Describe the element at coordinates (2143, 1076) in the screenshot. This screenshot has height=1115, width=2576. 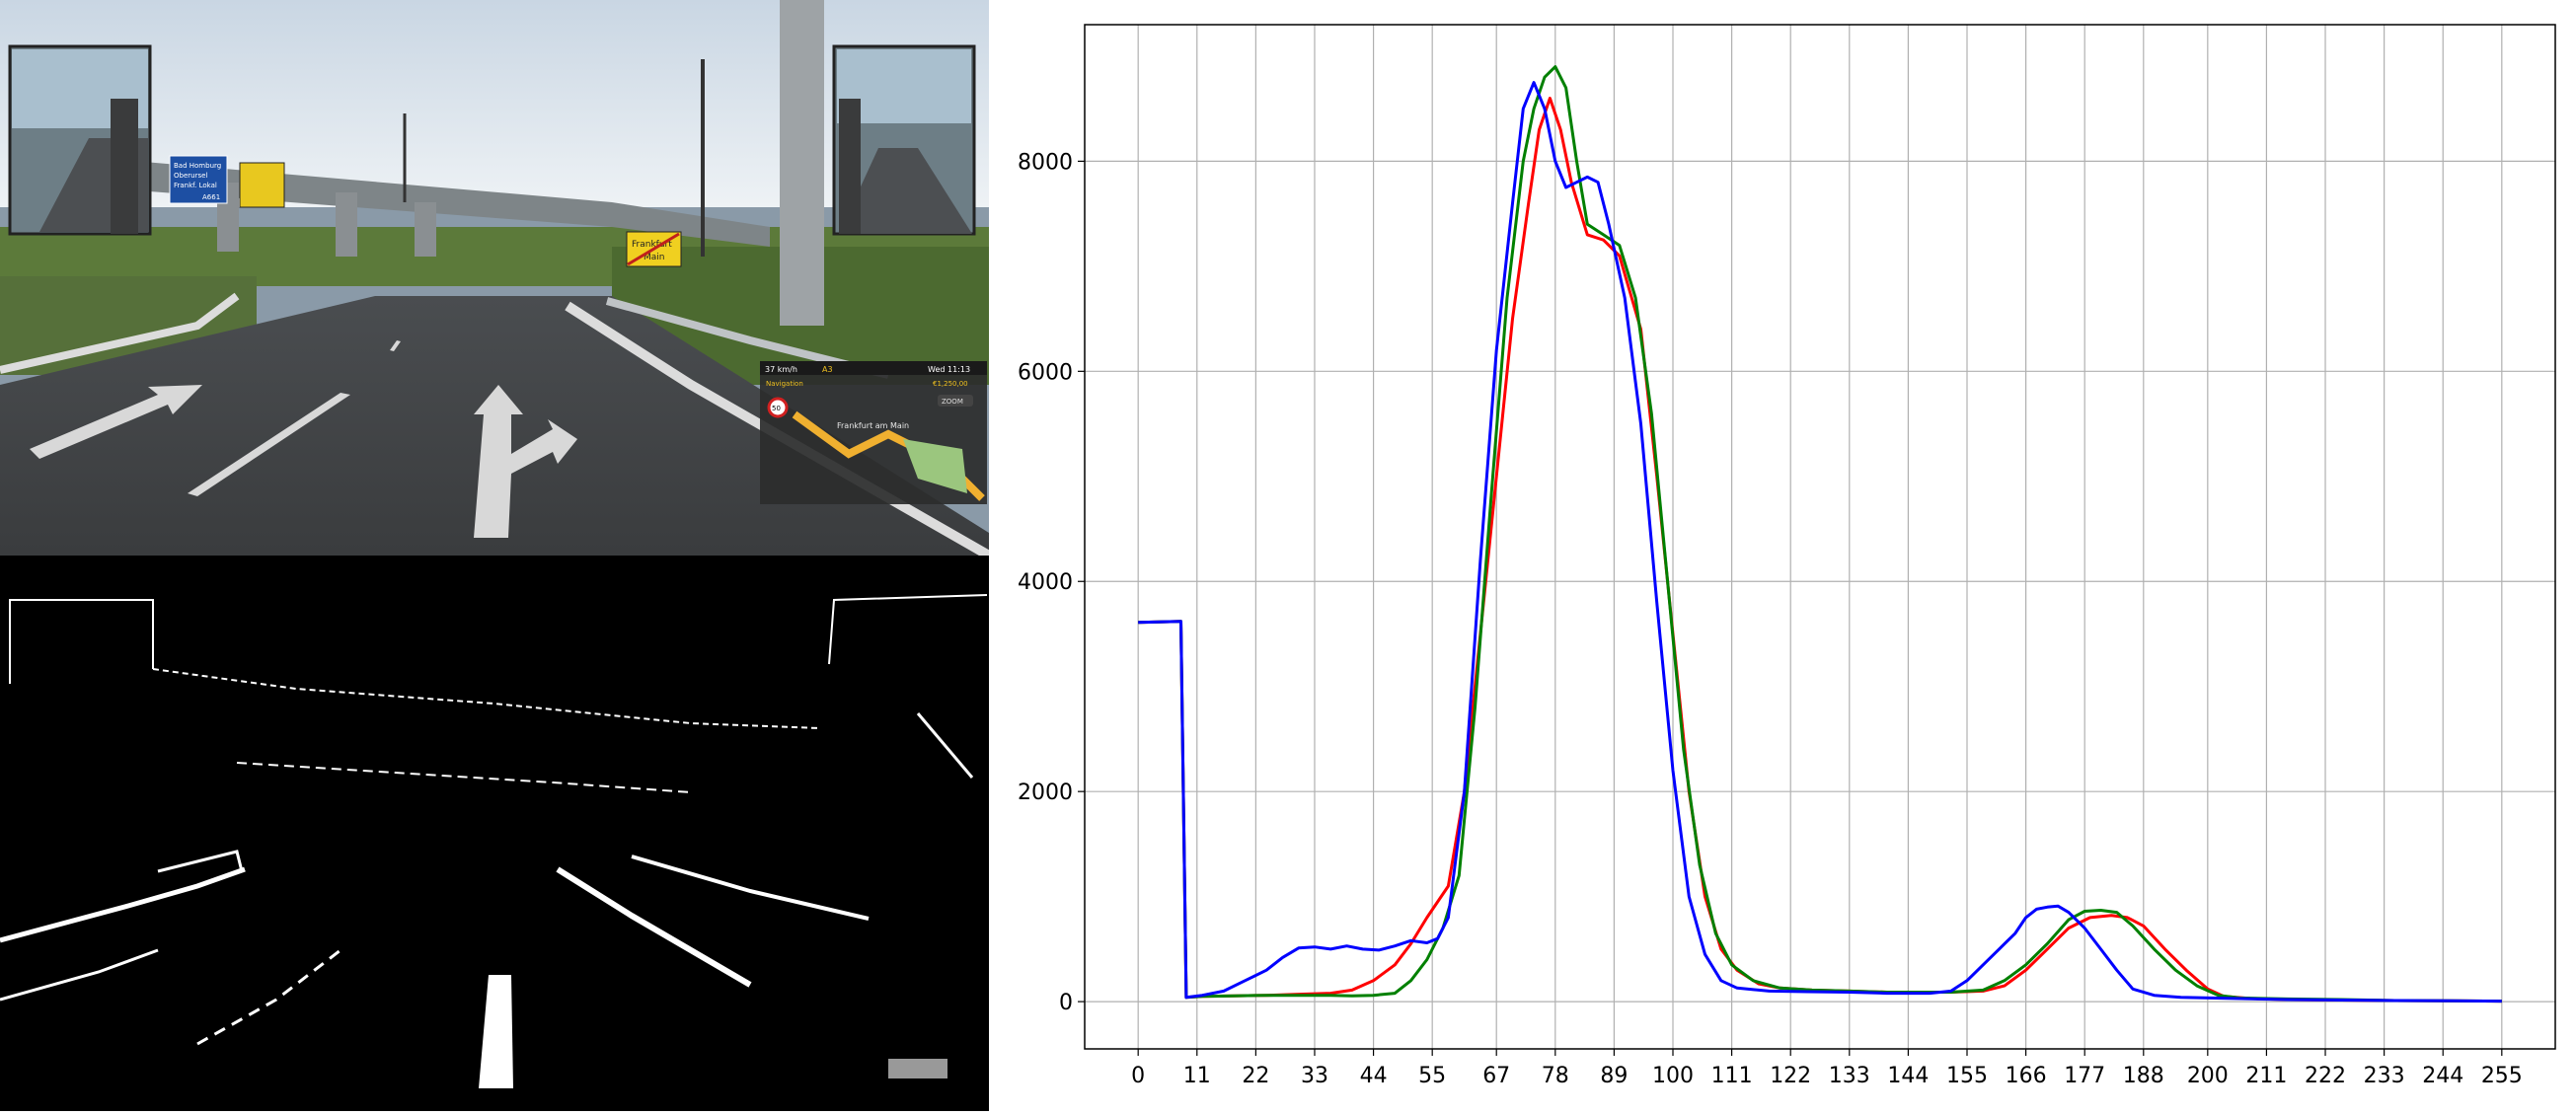
I see `x-tick-label: 188` at that location.